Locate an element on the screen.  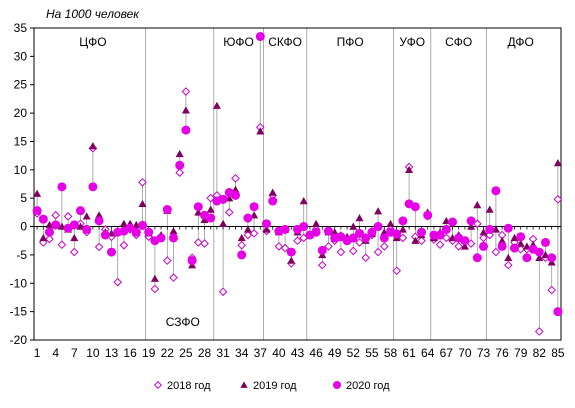
district-label: СЗФО is located at coordinates (183, 322).